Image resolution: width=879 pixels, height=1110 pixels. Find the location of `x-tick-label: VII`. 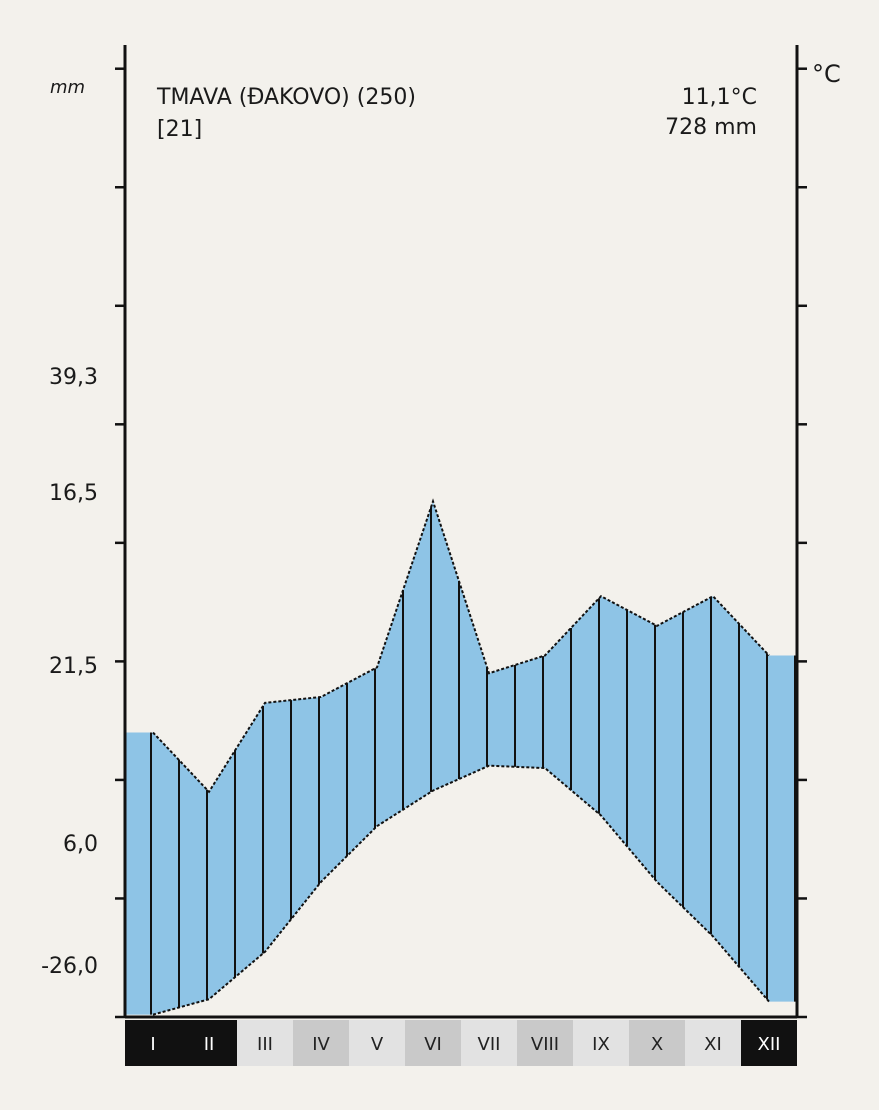

x-tick-label: VII is located at coordinates (489, 1044).